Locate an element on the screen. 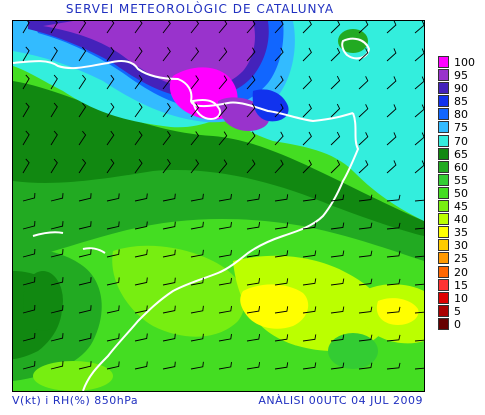 The width and height of the screenshot is (485, 415). legend-item: 60 is located at coordinates (460, 167).